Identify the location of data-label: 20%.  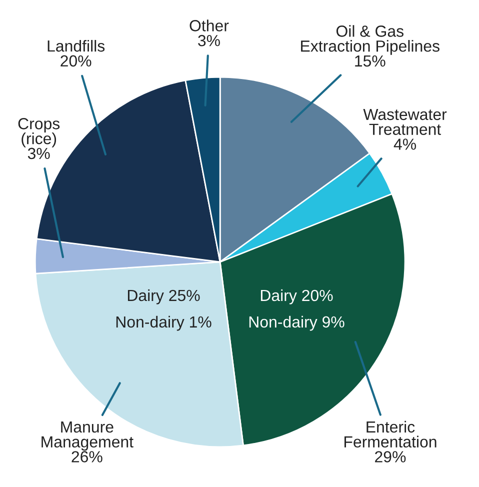
(76, 61).